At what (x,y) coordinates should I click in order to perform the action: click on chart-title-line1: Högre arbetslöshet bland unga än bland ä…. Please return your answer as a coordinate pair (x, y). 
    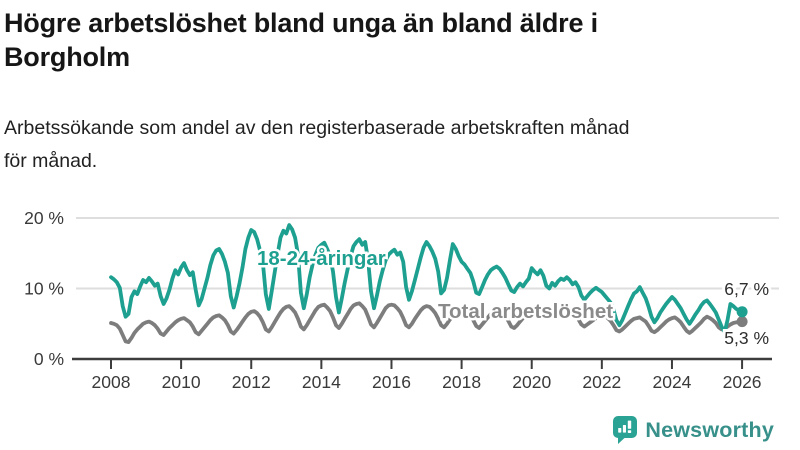
    Looking at the image, I should click on (301, 23).